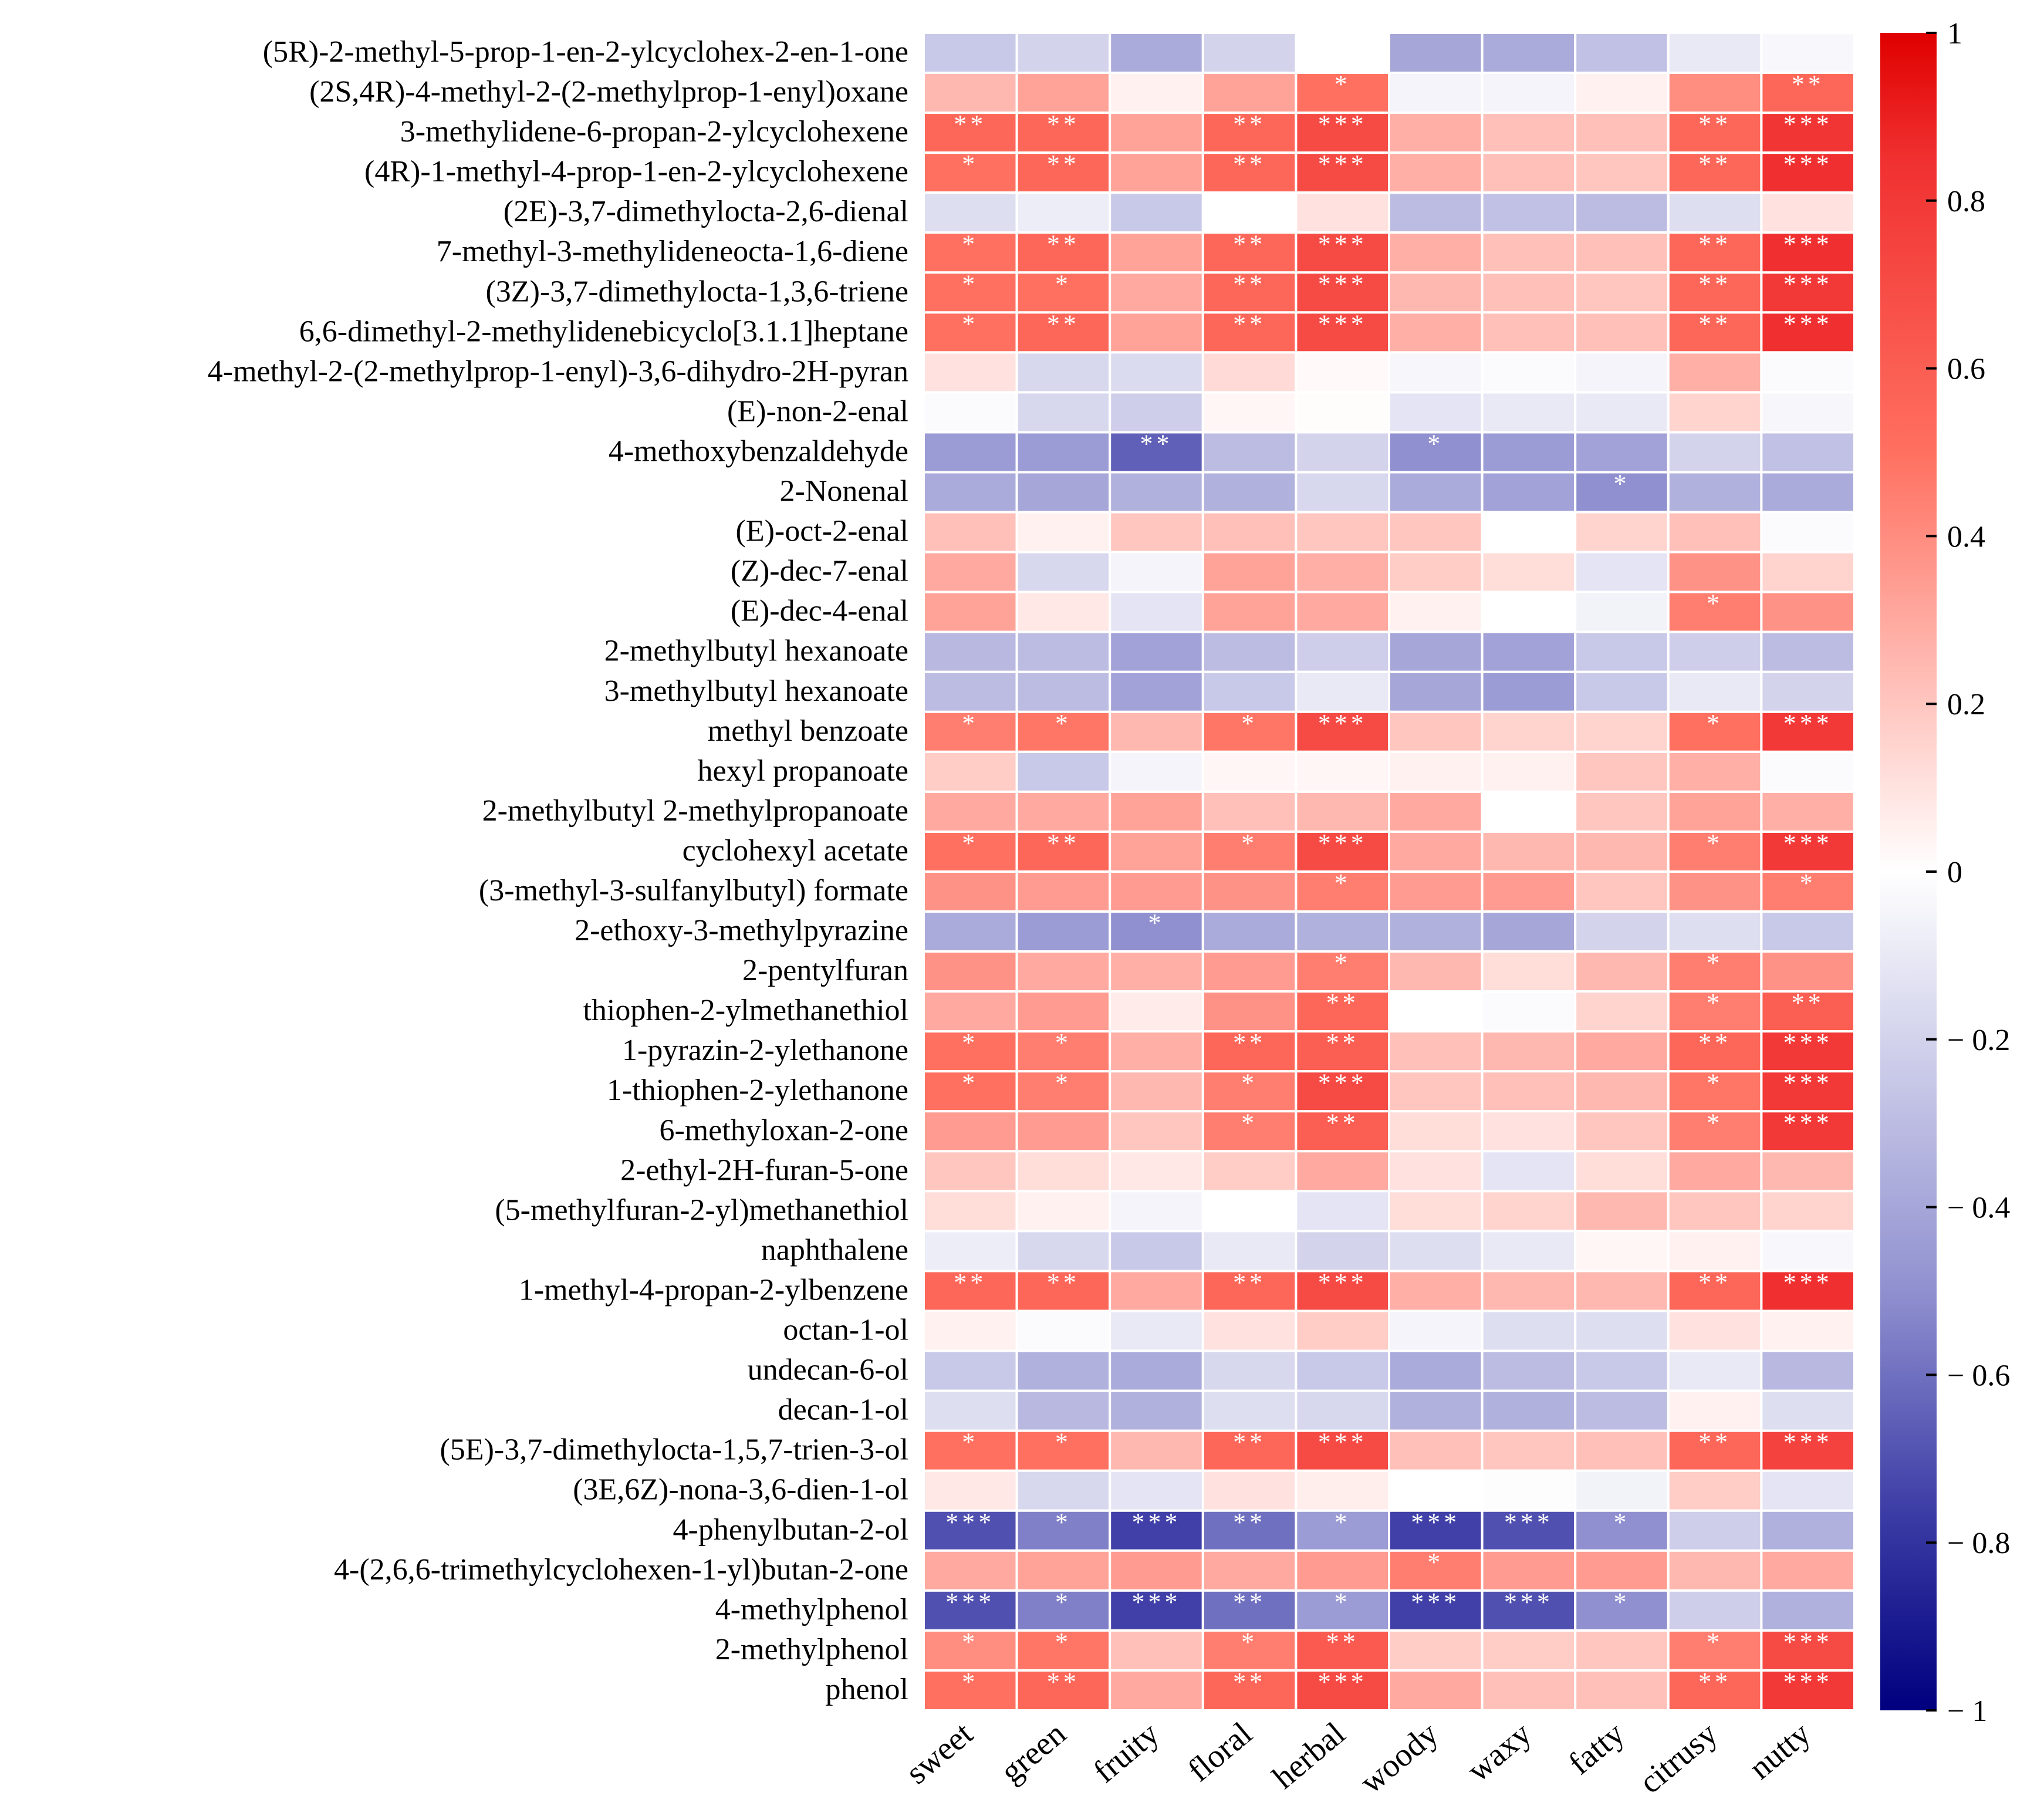  I want to click on column-label: green, so click(1033, 1752).